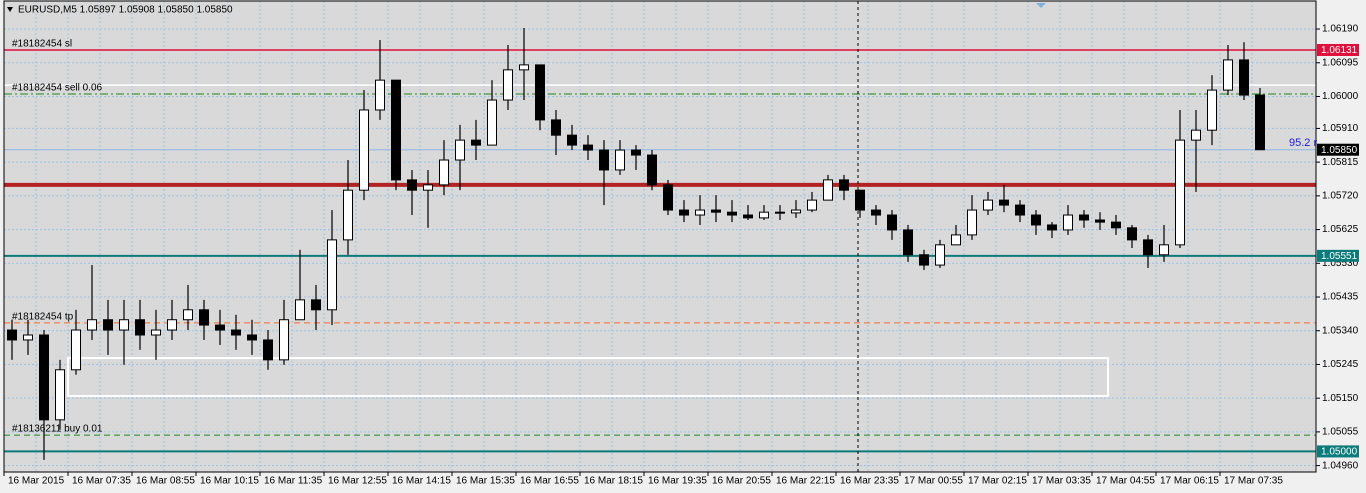 This screenshot has width=1366, height=493. I want to click on y-tick-label: 1.05530, so click(1340, 263).